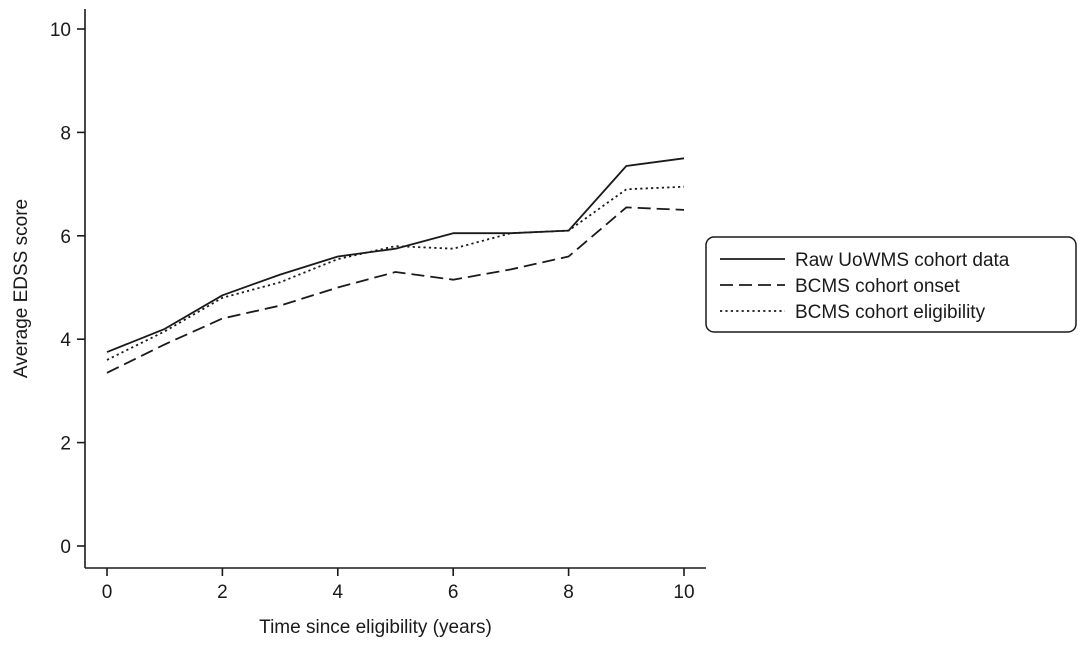  I want to click on y-tick-label: 10, so click(60, 30).